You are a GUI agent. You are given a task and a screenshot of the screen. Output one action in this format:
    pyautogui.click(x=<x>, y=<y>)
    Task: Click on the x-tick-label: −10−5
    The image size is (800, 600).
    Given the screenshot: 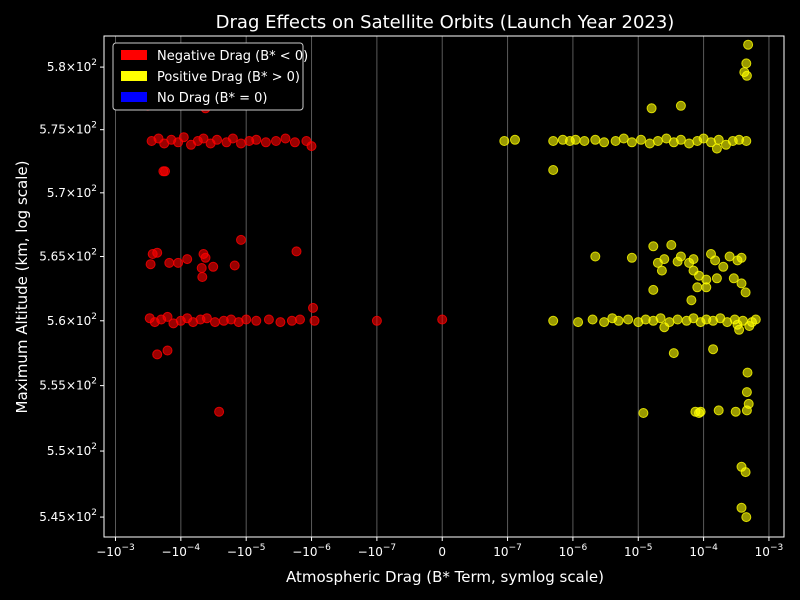 What is the action you would take?
    pyautogui.click(x=246, y=551)
    